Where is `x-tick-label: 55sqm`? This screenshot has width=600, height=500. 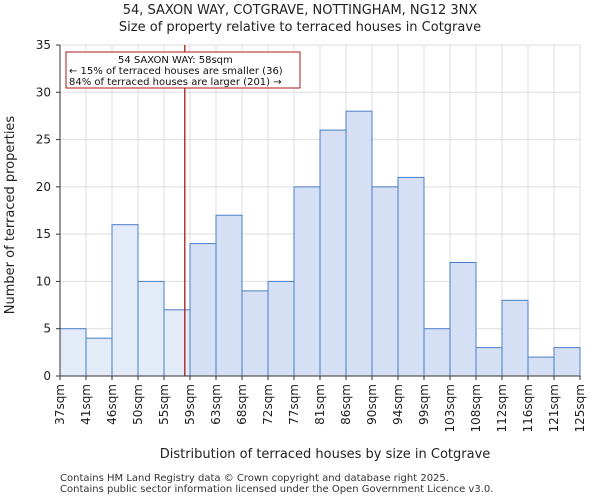
x-tick-label: 55sqm is located at coordinates (164, 404).